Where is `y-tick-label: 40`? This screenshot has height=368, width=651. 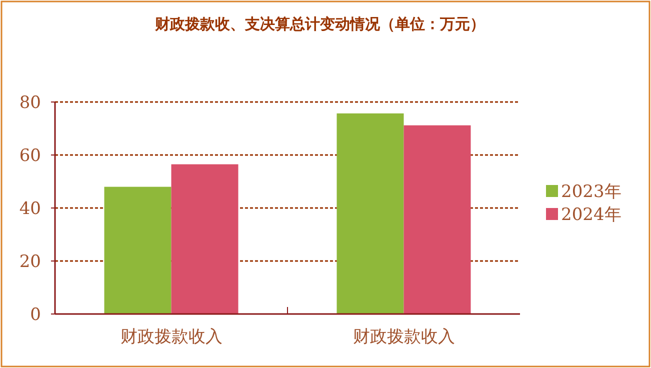
y-tick-label: 40 is located at coordinates (30, 209).